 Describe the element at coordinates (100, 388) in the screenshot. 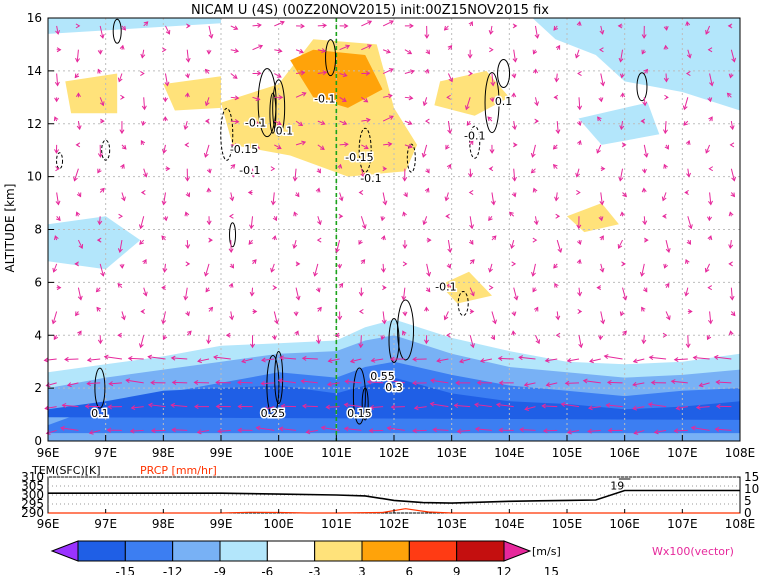

I see `contour-positive` at that location.